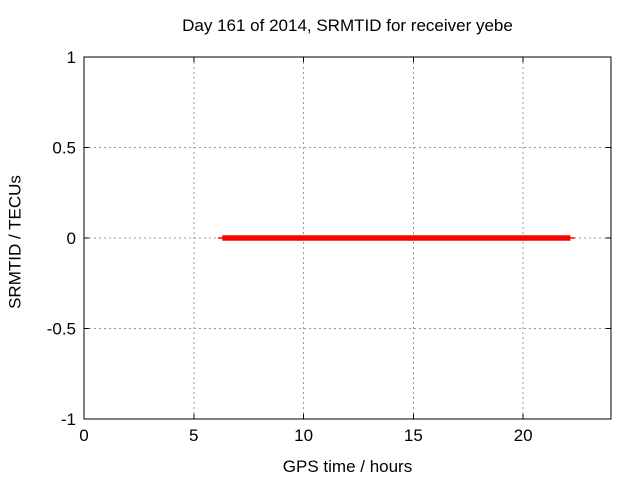 This screenshot has height=480, width=640. What do you see at coordinates (64, 148) in the screenshot?
I see `y-tick-label: 0.5` at bounding box center [64, 148].